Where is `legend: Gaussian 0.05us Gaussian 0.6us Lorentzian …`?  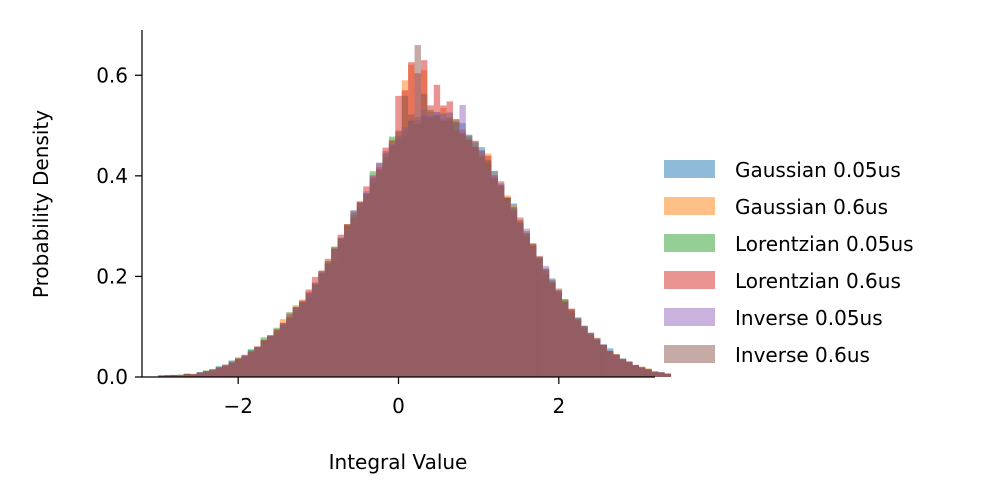 legend: Gaussian 0.05us Gaussian 0.6us Lorentzian … is located at coordinates (789, 262).